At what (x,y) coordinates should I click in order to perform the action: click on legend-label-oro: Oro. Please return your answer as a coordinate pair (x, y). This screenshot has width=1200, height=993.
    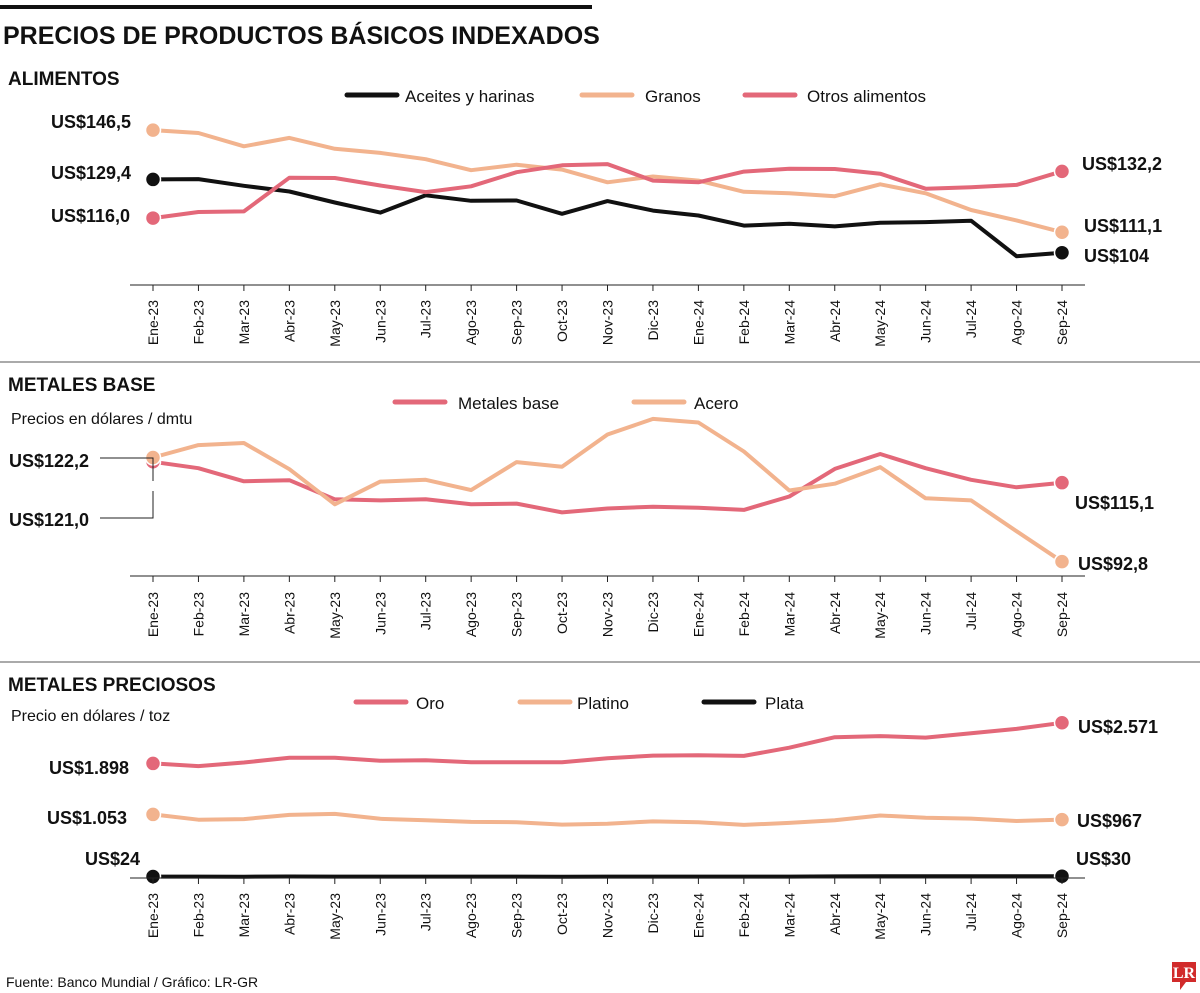
    Looking at the image, I should click on (430, 703).